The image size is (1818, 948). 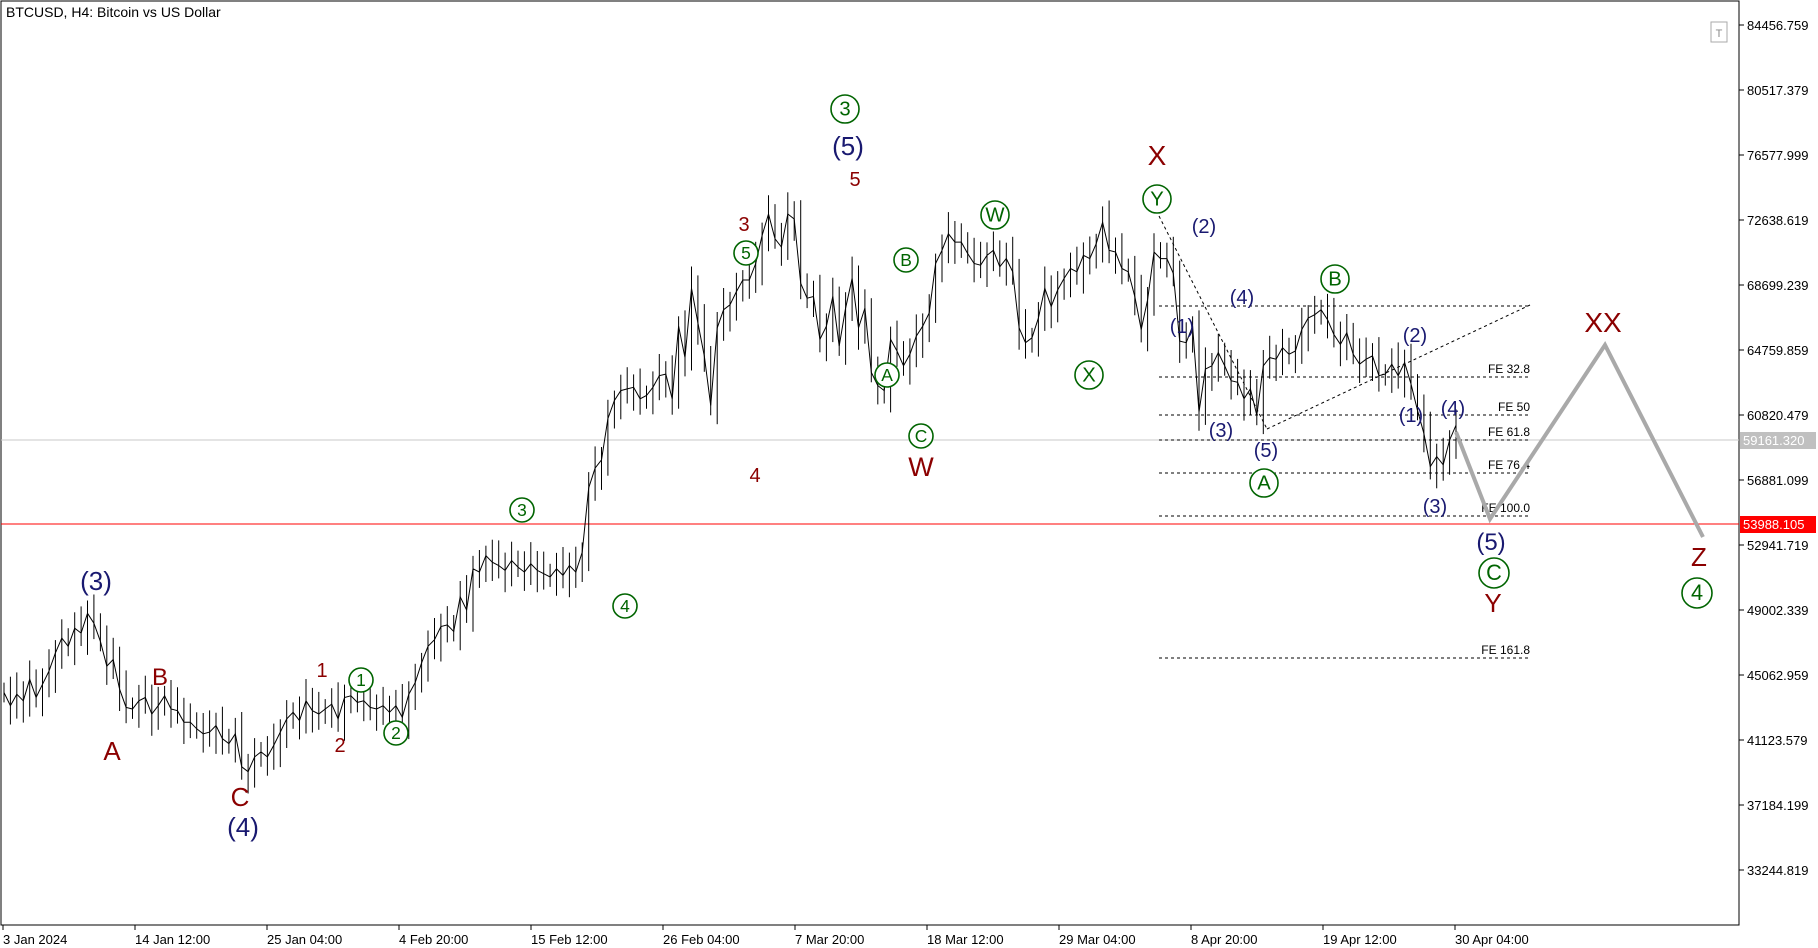 What do you see at coordinates (1773, 440) in the screenshot?
I see `current-price-text: 59161.320` at bounding box center [1773, 440].